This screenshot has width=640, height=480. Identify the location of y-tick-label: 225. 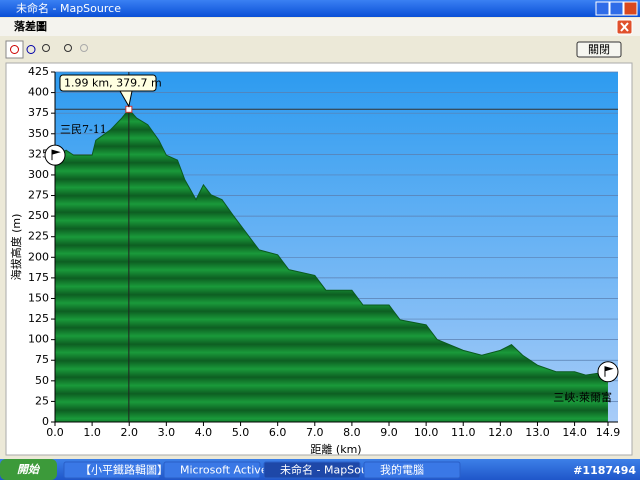
(38, 236).